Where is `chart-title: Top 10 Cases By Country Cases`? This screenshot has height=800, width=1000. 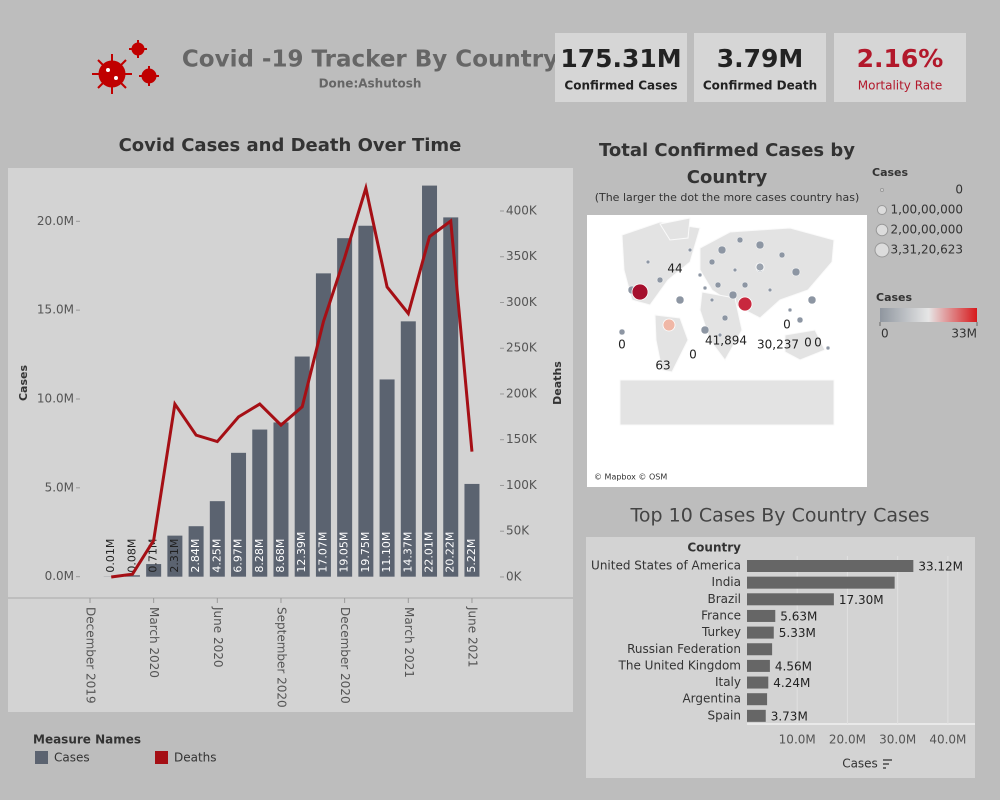
chart-title: Top 10 Cases By Country Cases is located at coordinates (780, 516).